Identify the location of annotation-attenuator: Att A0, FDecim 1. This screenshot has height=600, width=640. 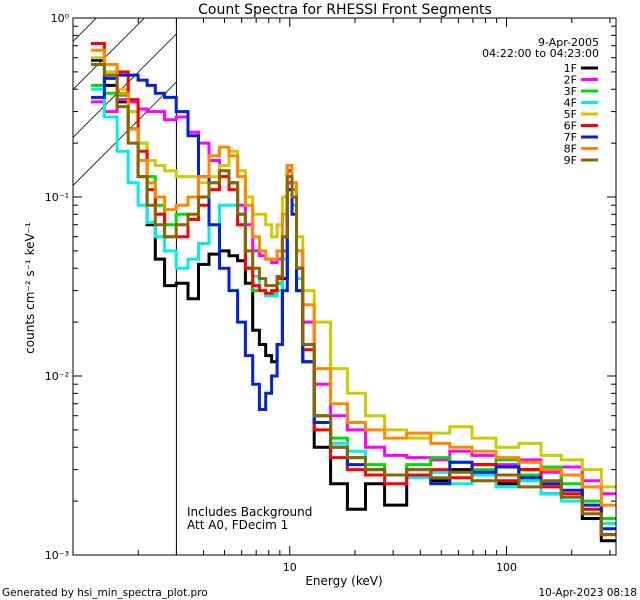
(237, 525).